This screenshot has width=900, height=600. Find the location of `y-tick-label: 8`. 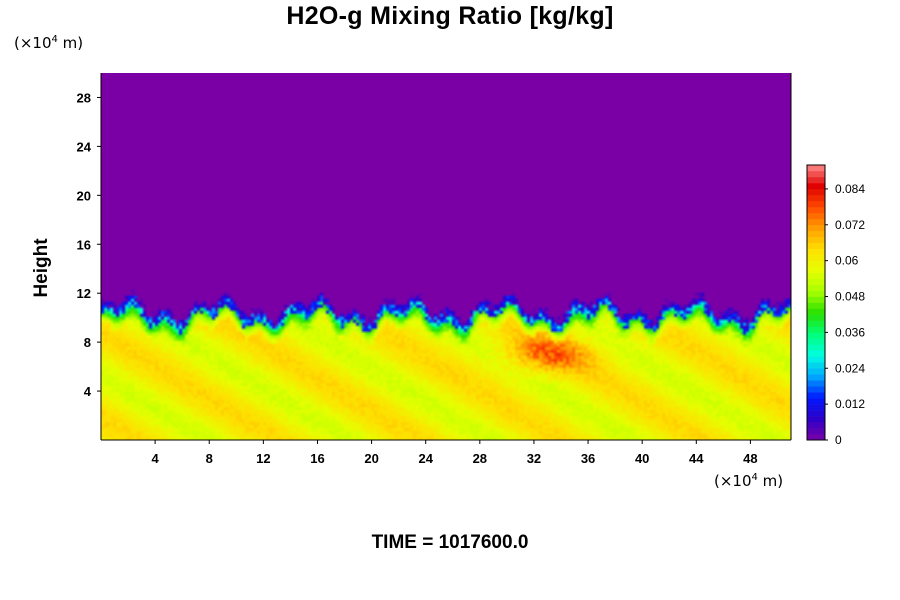

y-tick-label: 8 is located at coordinates (87, 342).